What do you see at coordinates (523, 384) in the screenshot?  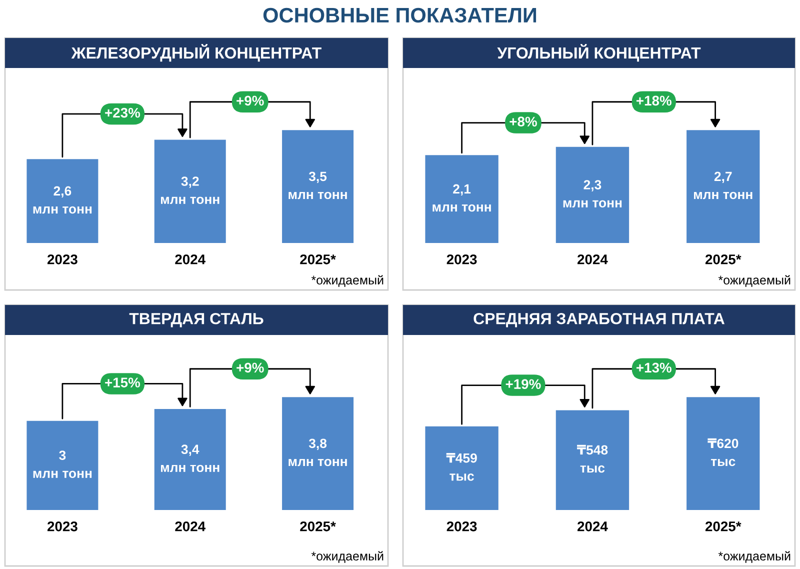 I see `text: +19%` at bounding box center [523, 384].